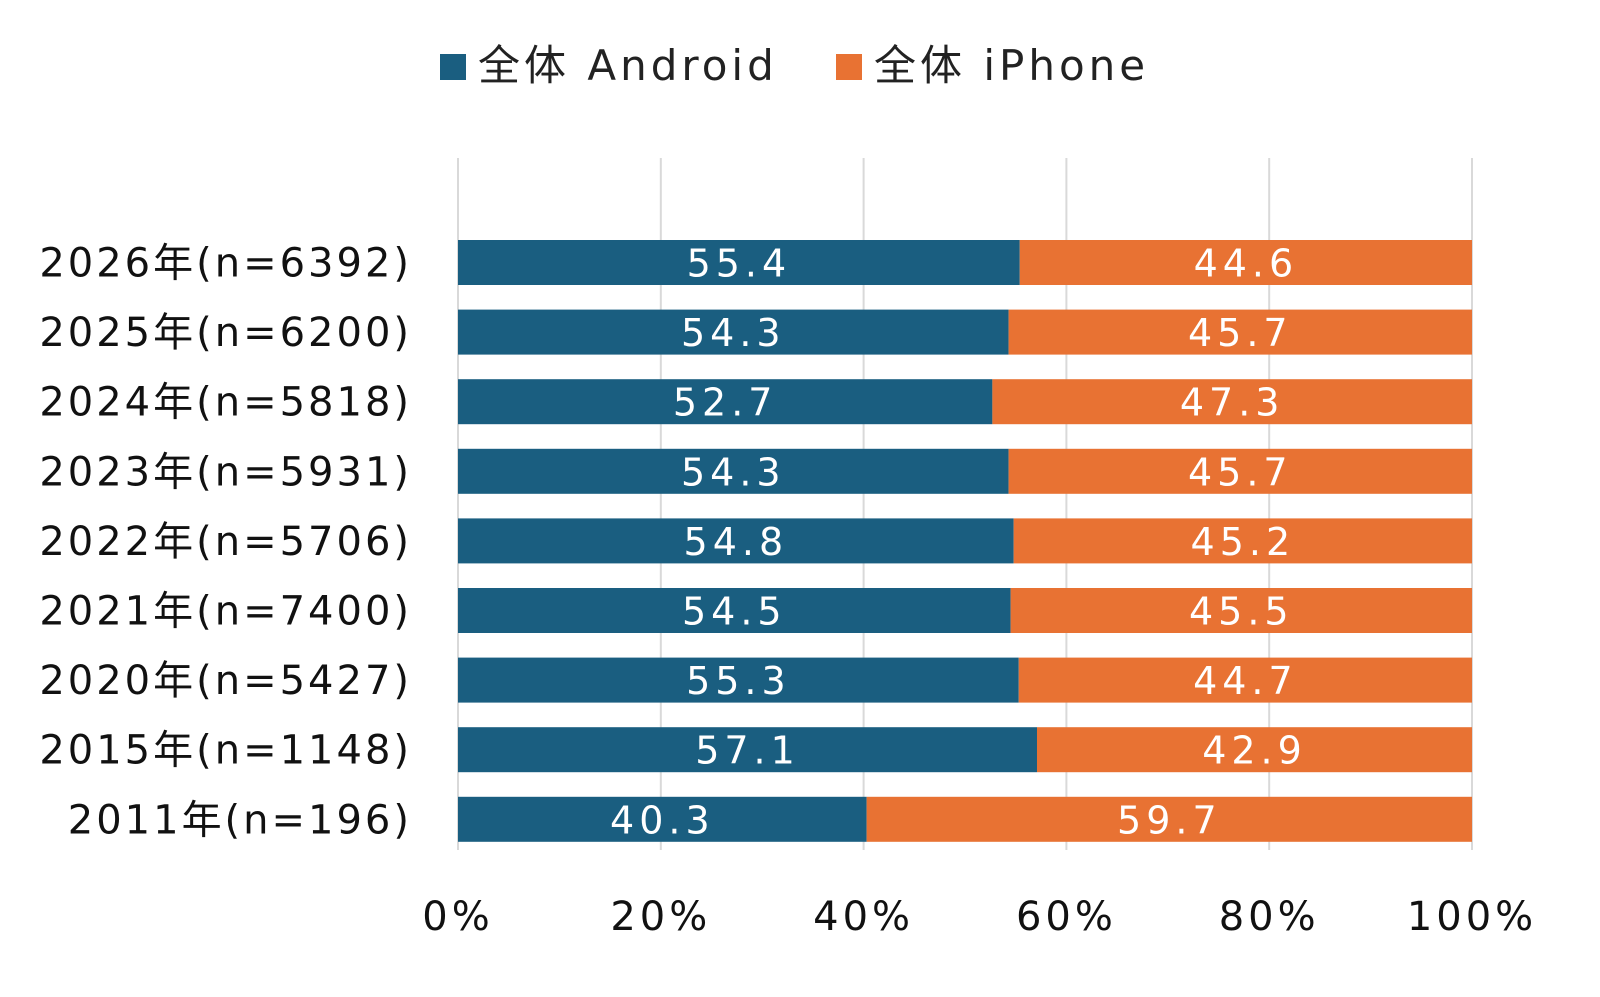  I want to click on data-label-series-1-6: 44.7, so click(1245, 681).